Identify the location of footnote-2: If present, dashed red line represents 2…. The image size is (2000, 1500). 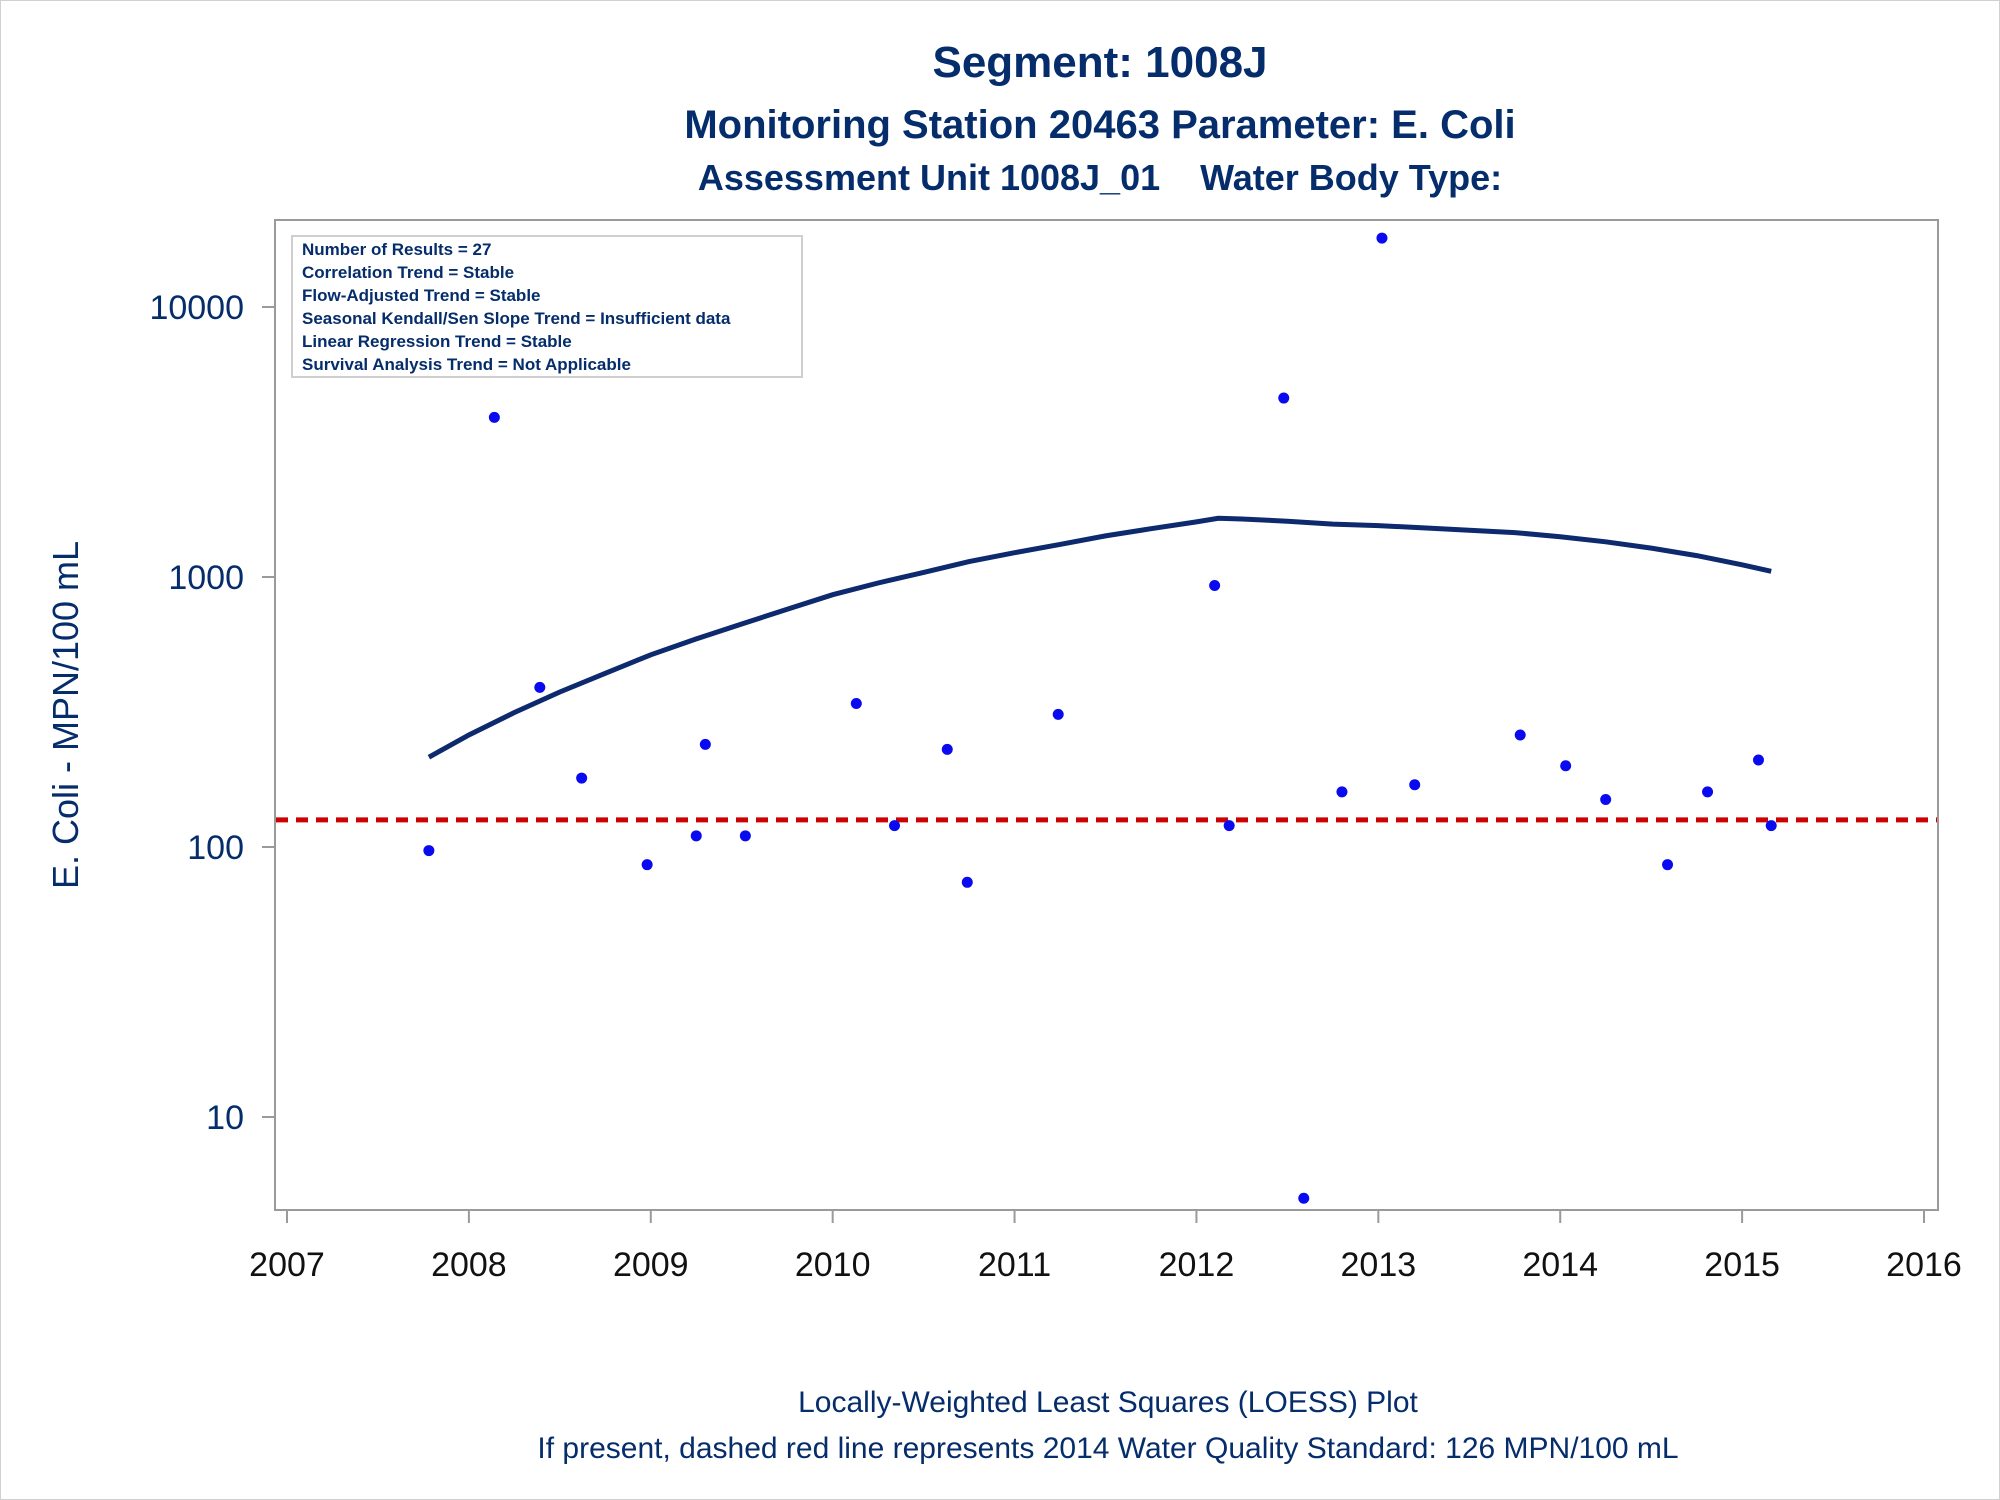
(1107, 1448).